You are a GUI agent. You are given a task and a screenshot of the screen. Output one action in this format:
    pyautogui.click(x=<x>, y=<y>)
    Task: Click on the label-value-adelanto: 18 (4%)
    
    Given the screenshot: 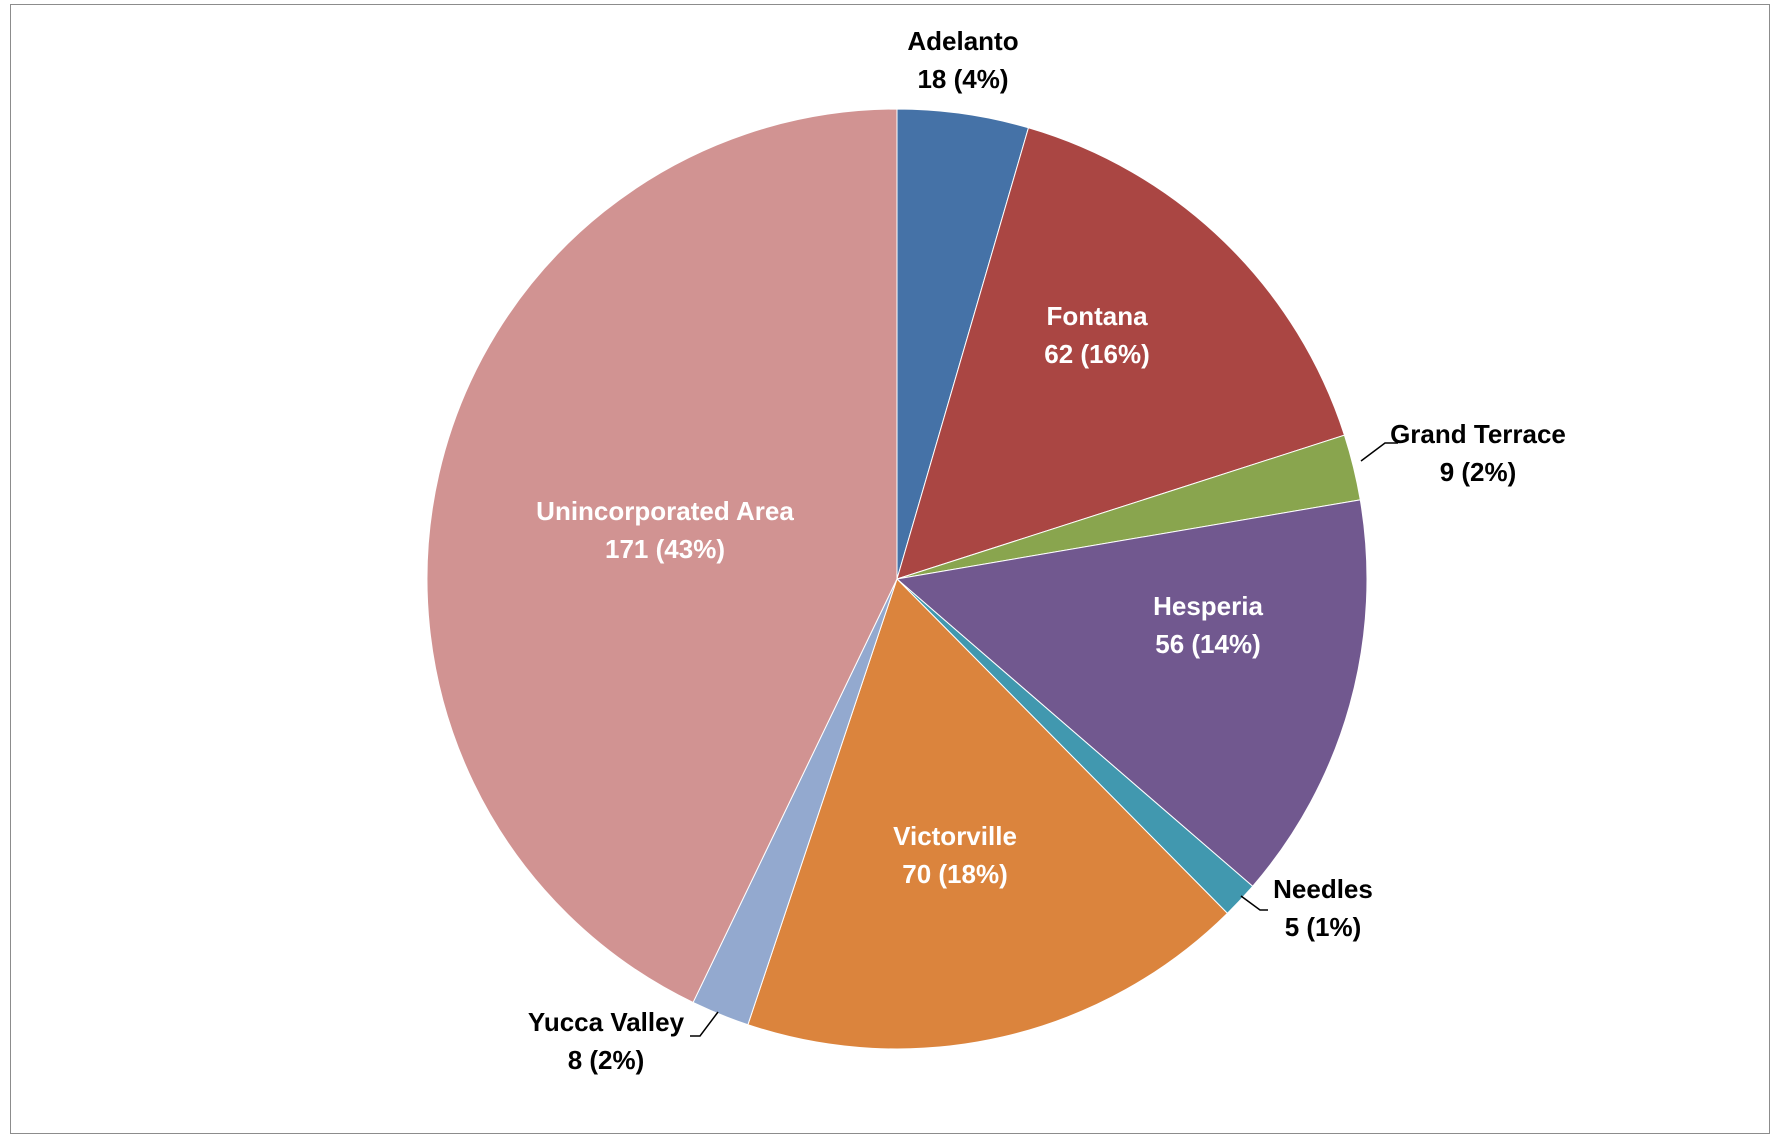 What is the action you would take?
    pyautogui.click(x=962, y=79)
    